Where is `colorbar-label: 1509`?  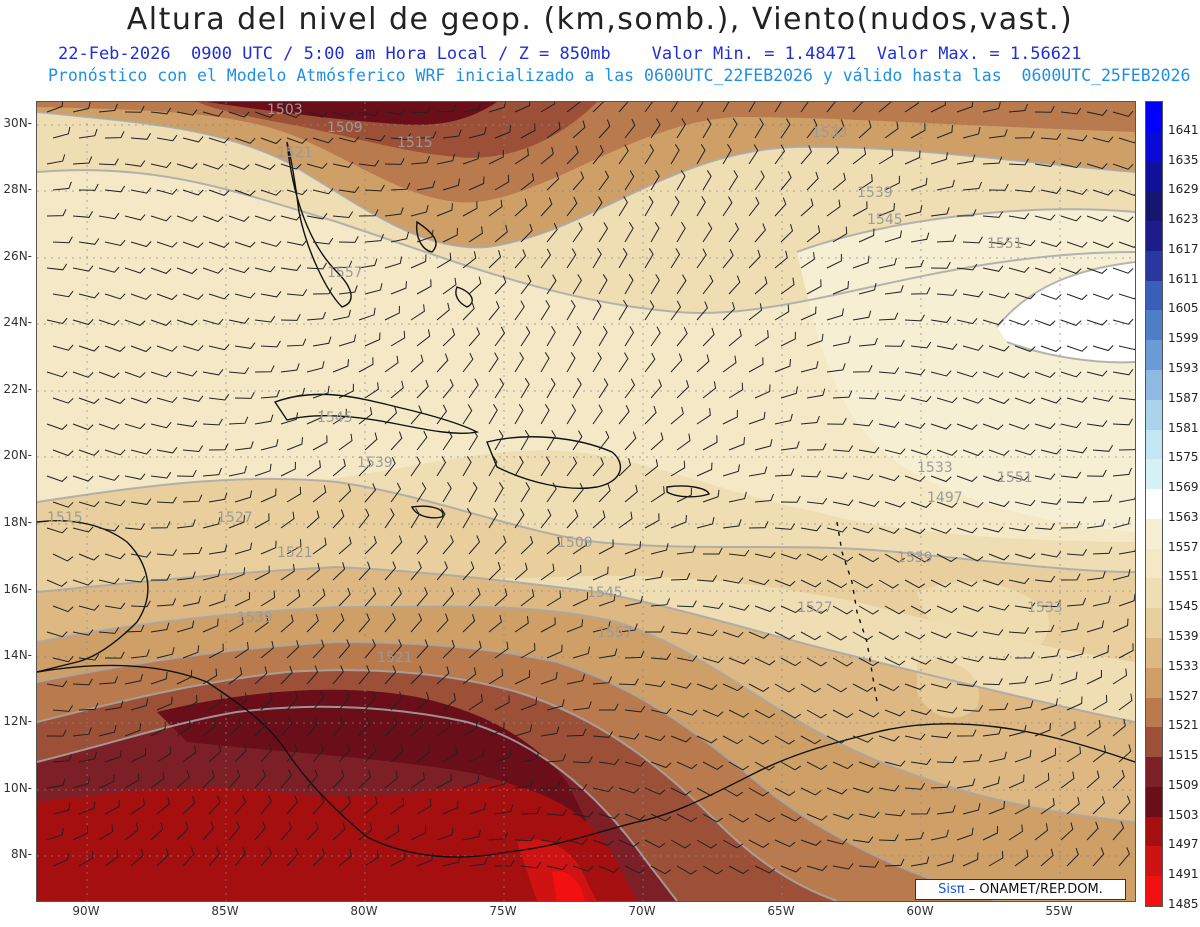
colorbar-label: 1509 is located at coordinates (1183, 784).